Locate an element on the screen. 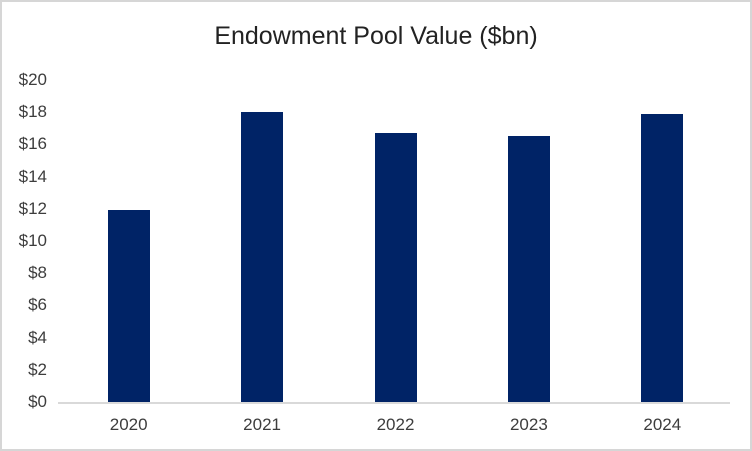 The width and height of the screenshot is (752, 451). x-axis-label: 2021 is located at coordinates (262, 424).